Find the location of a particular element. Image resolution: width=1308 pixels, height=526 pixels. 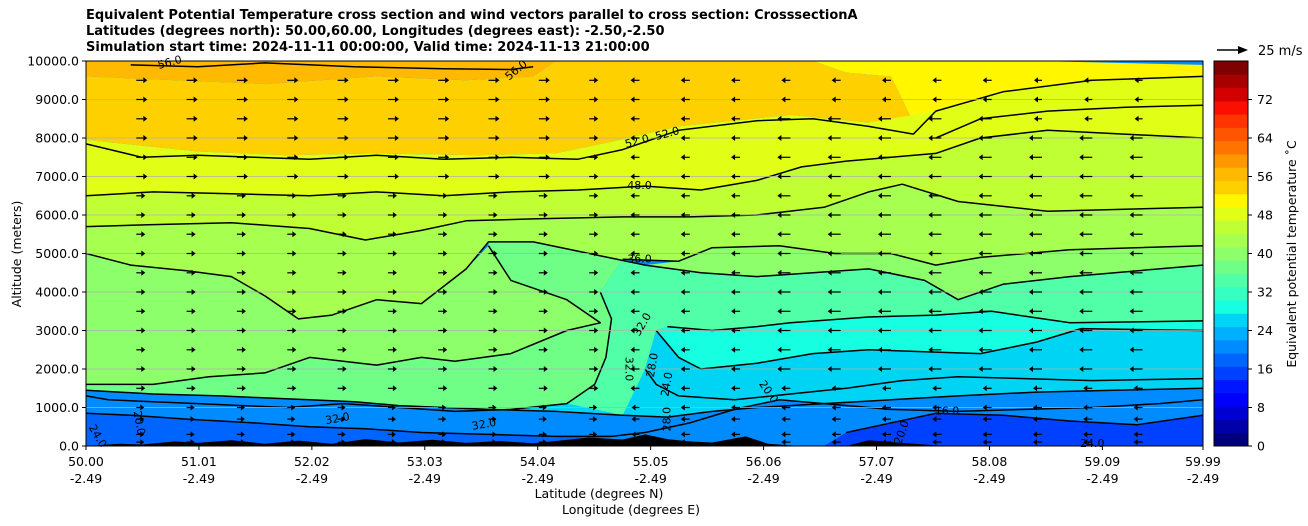

contour-label-2: 52.0 is located at coordinates (637, 141).